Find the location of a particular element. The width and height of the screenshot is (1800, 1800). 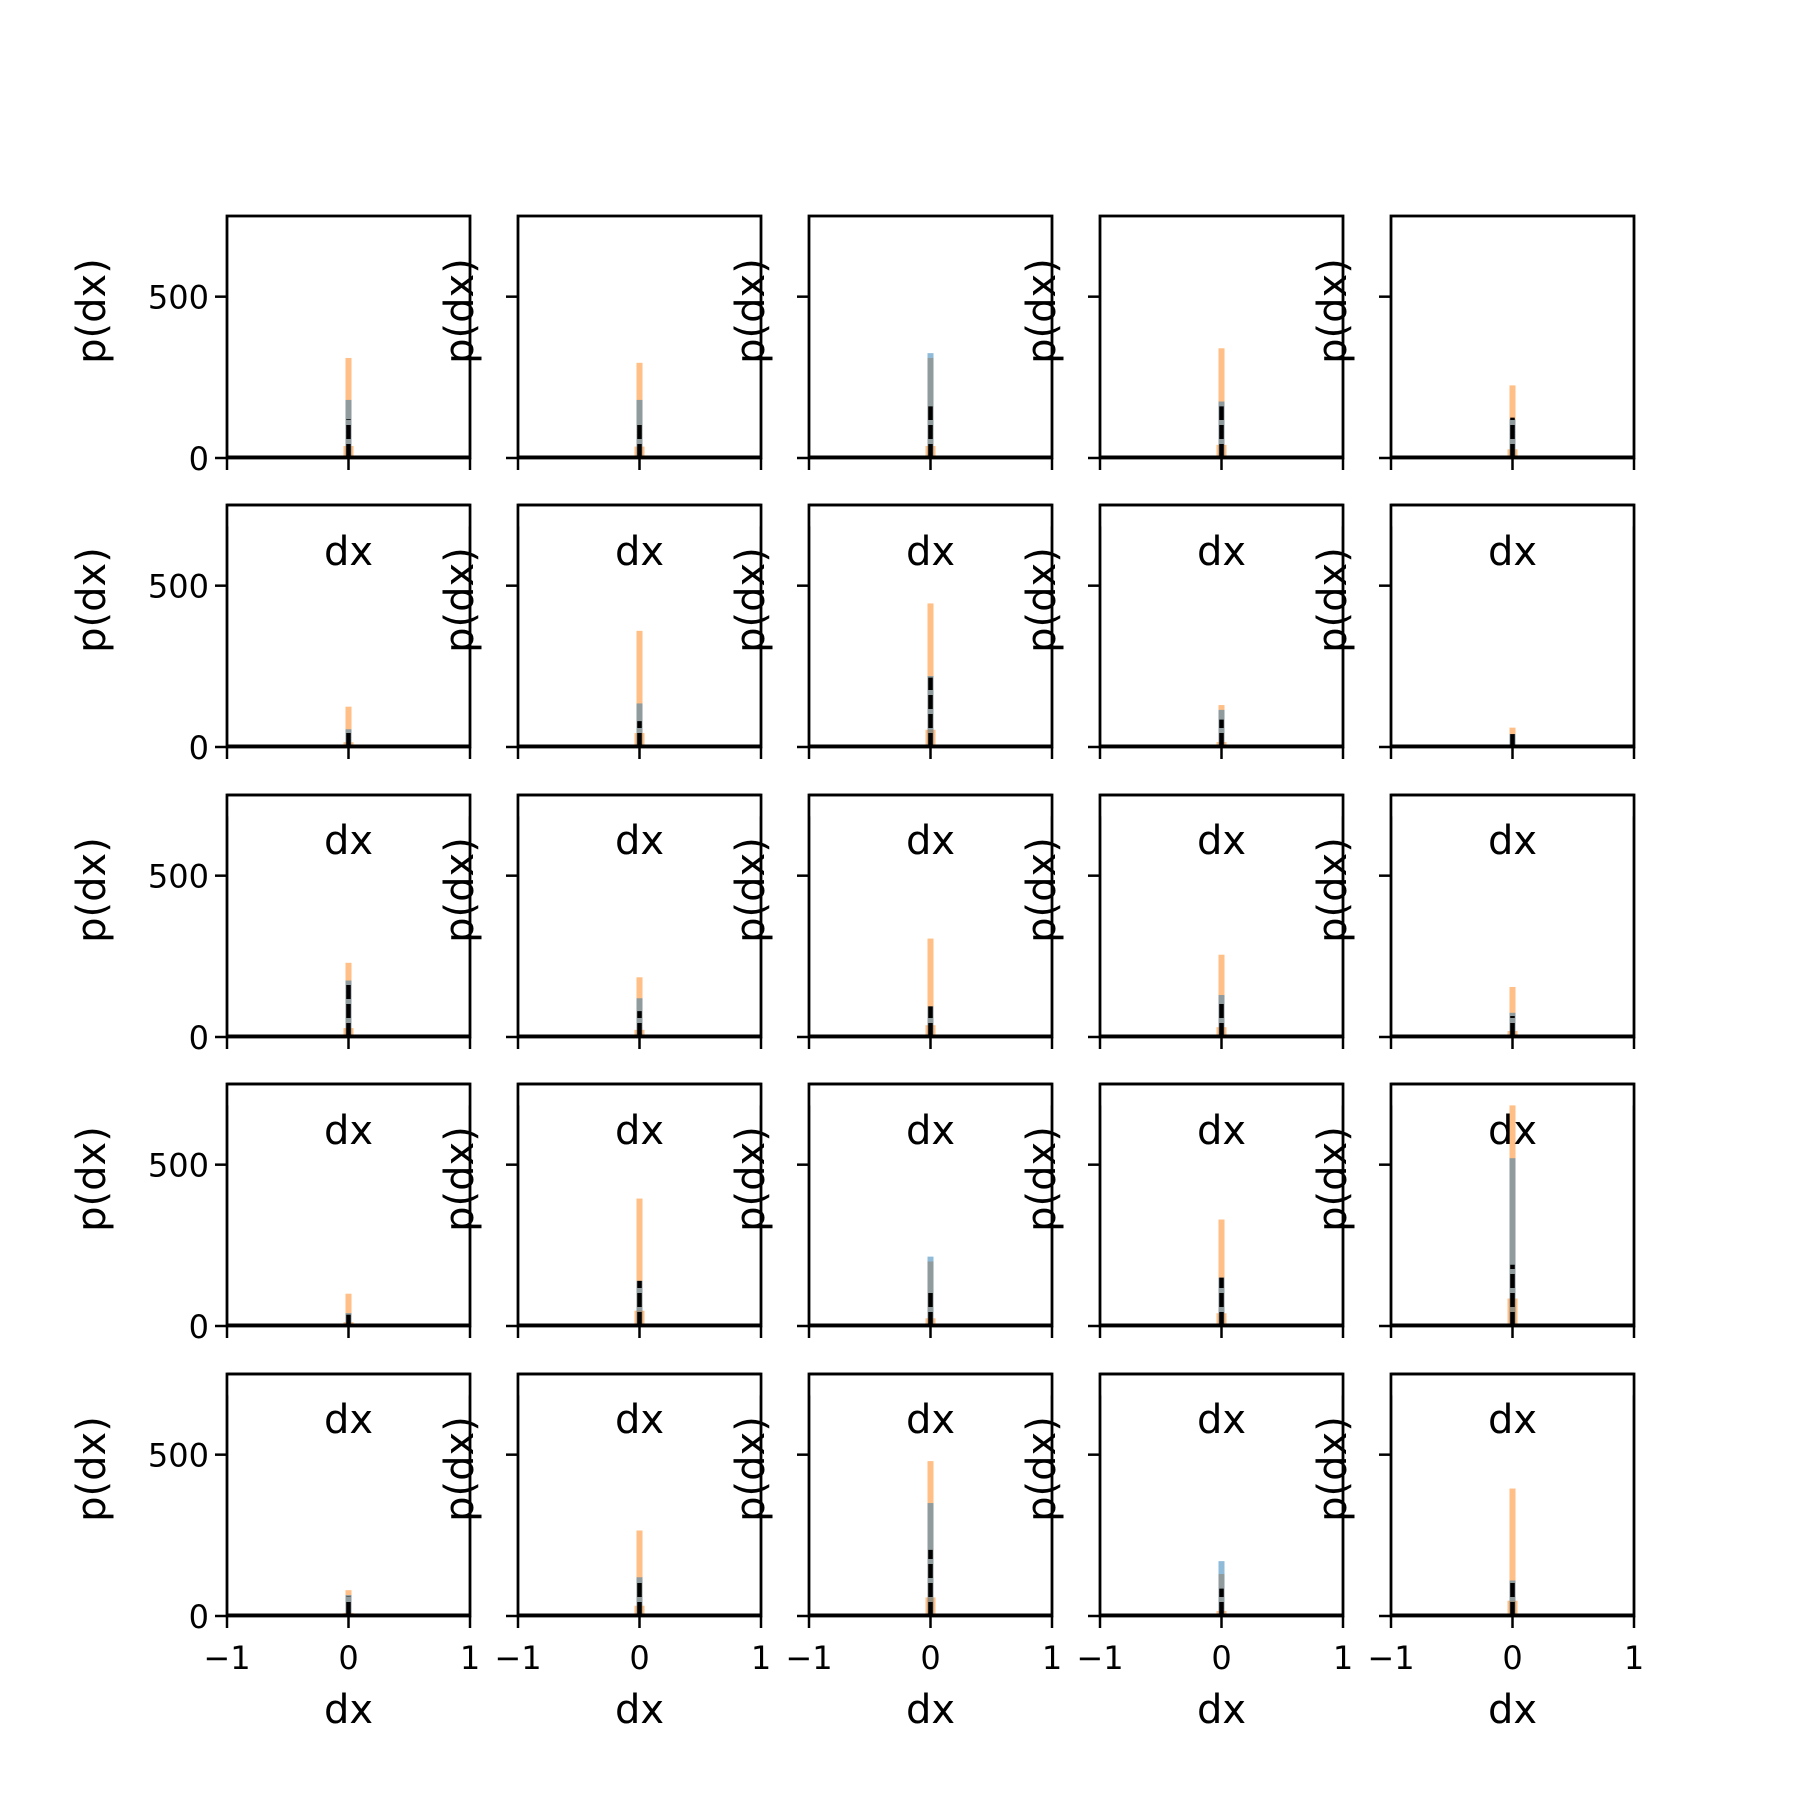

subplot-r0-c2: dx p(dx) is located at coordinates (891, 394).